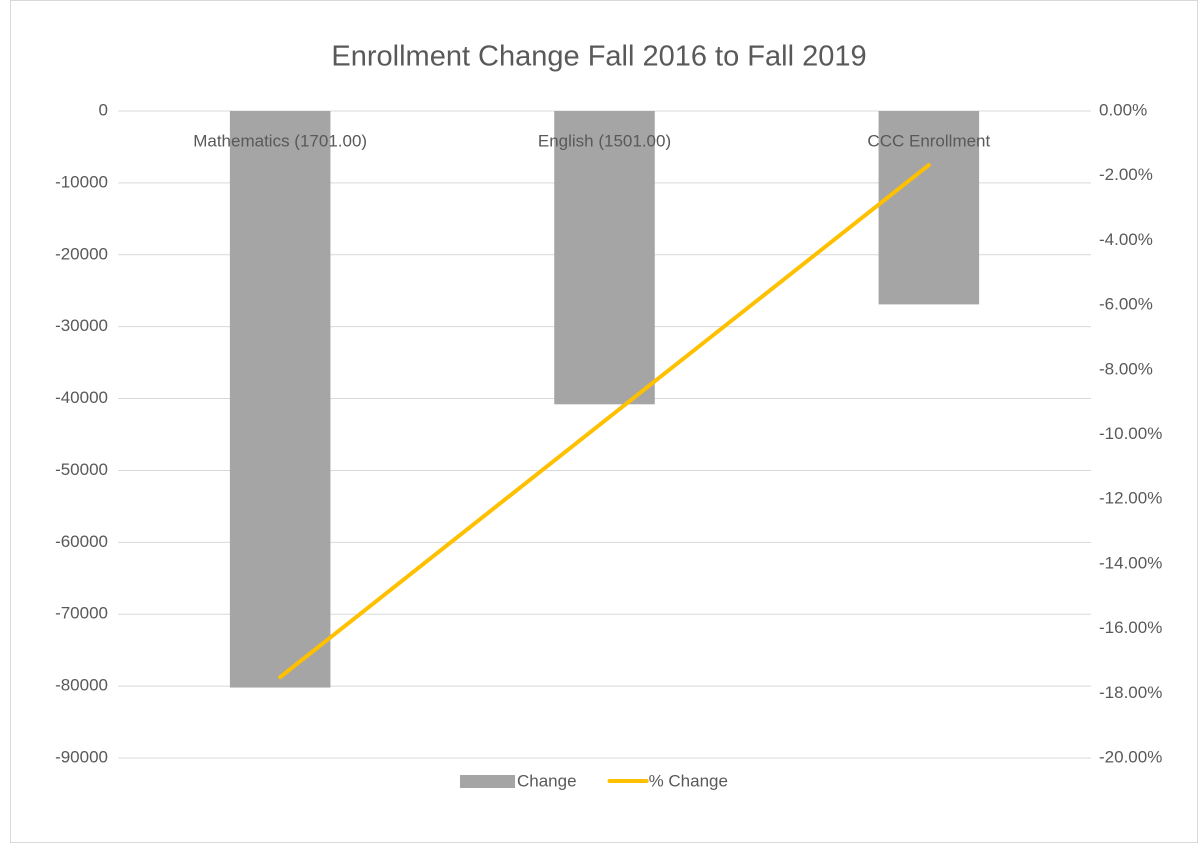 The height and width of the screenshot is (844, 1199). What do you see at coordinates (1130, 756) in the screenshot?
I see `y2-tick-label: -20.00%` at bounding box center [1130, 756].